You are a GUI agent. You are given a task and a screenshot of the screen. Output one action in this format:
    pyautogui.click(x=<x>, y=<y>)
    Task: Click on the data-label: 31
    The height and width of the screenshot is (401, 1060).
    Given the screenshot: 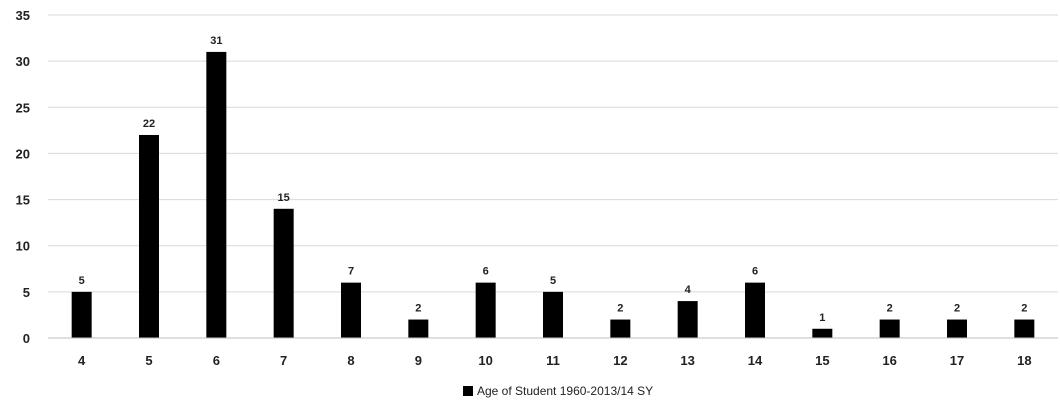 What is the action you would take?
    pyautogui.click(x=216, y=41)
    